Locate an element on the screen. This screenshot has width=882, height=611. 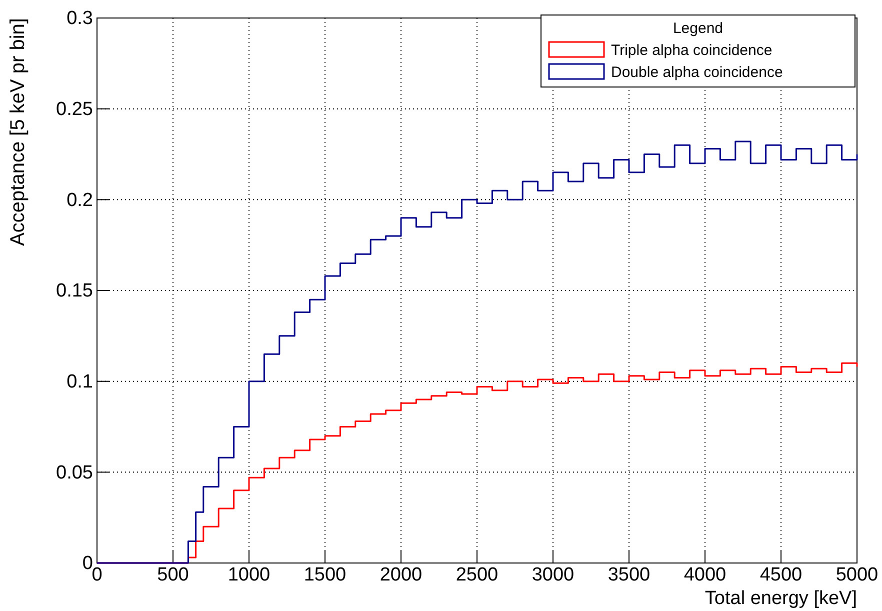
legend-title: Legend is located at coordinates (698, 28).